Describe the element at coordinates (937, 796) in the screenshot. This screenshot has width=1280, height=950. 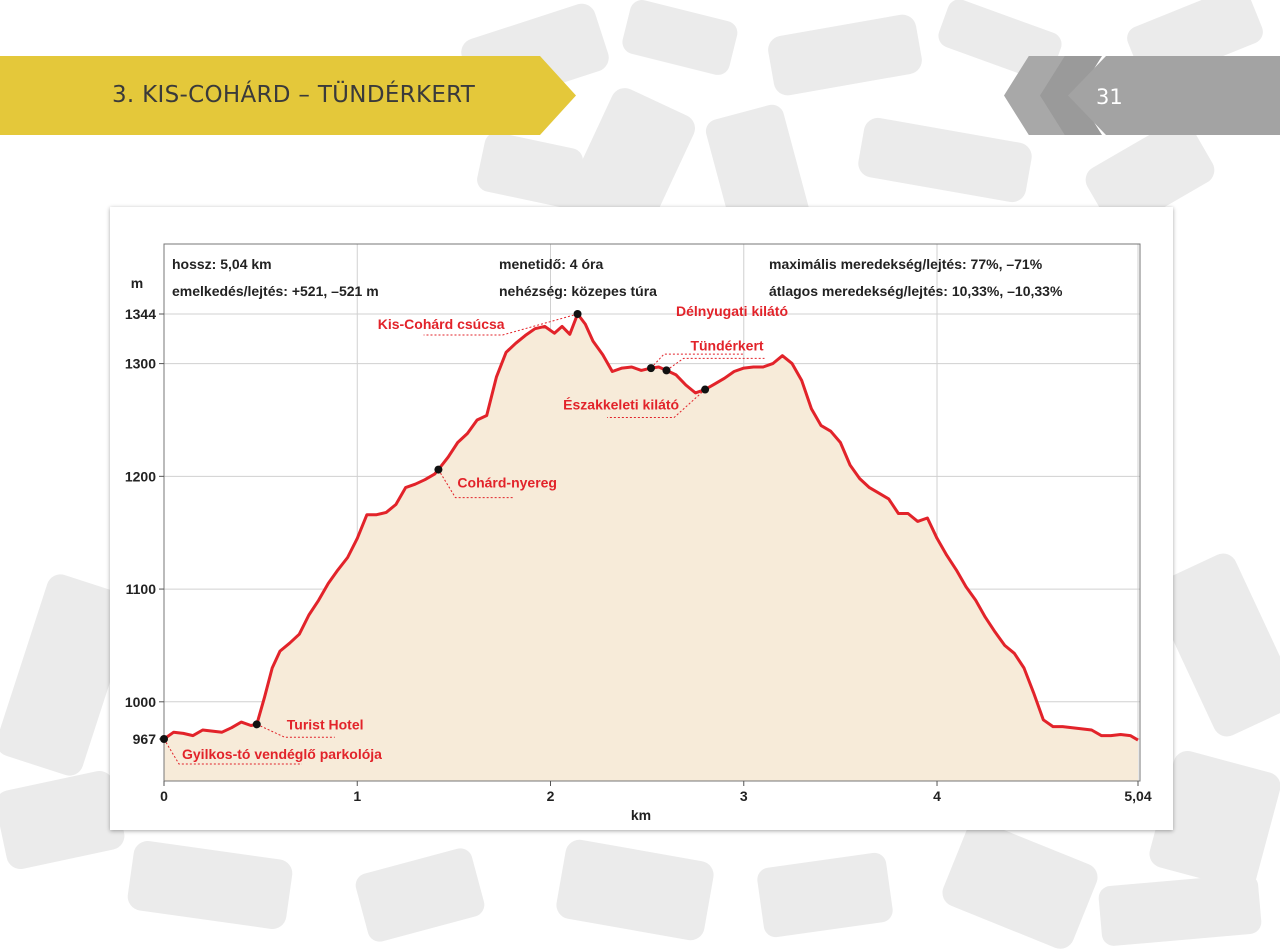
I see `x-tick-label: 4` at that location.